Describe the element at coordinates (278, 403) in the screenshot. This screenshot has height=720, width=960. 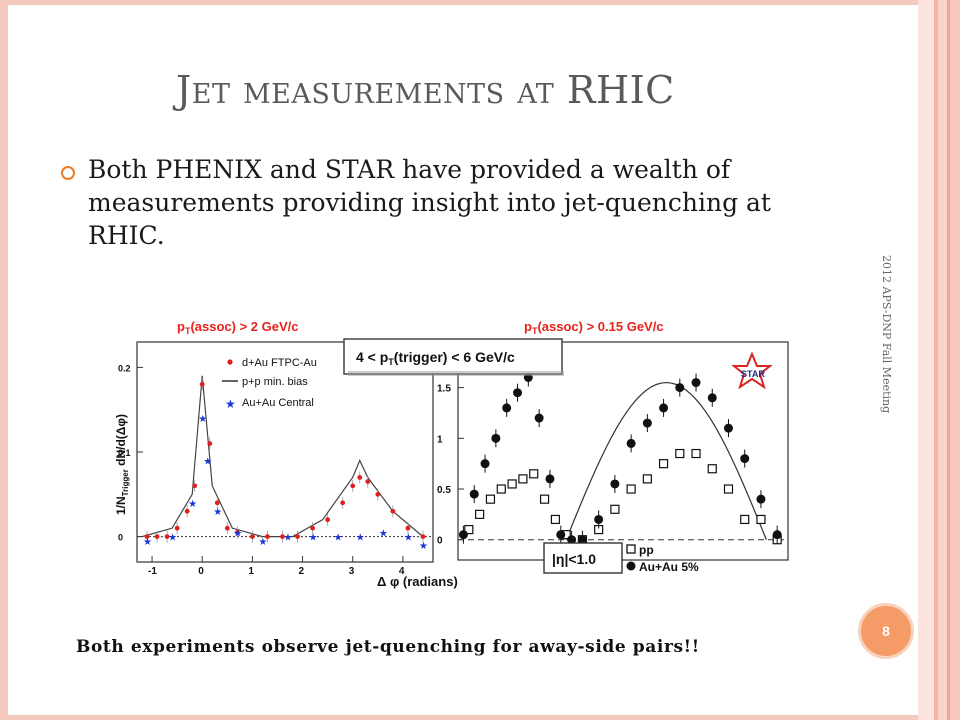
I see `legend-AuAu-central: Au+Au Central` at that location.